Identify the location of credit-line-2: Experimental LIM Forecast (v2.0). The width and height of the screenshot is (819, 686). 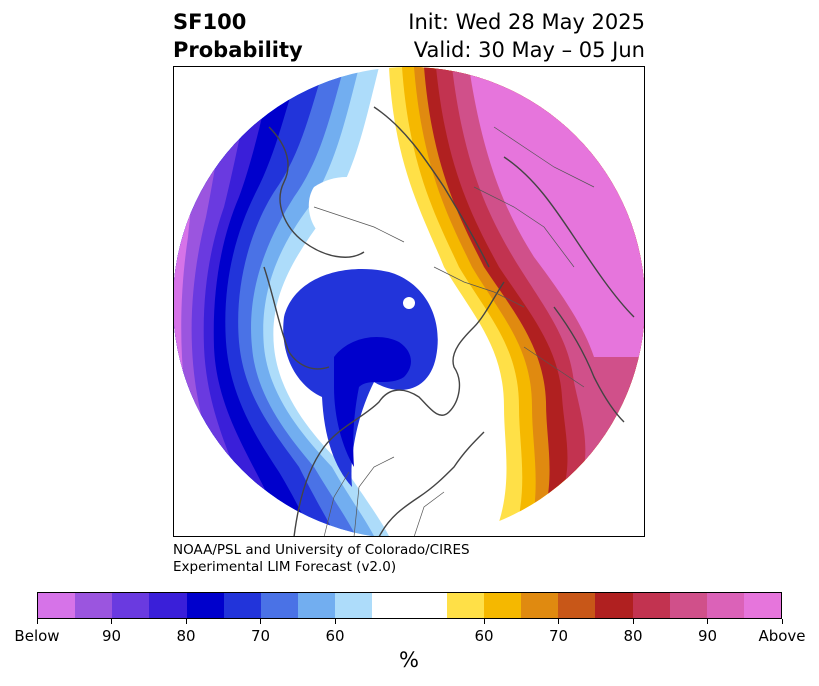
(285, 567).